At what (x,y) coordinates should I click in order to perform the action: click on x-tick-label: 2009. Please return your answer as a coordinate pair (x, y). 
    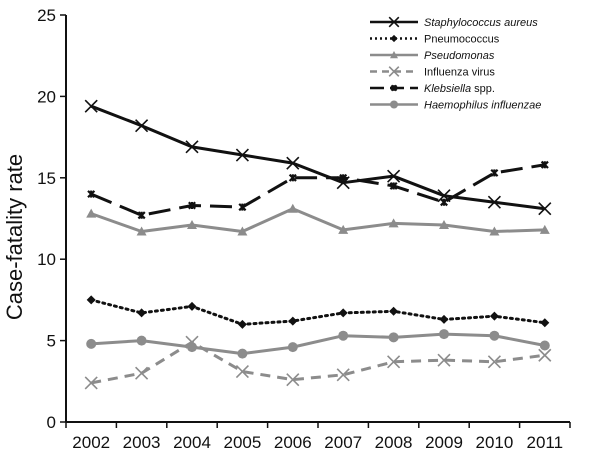
    Looking at the image, I should click on (444, 442).